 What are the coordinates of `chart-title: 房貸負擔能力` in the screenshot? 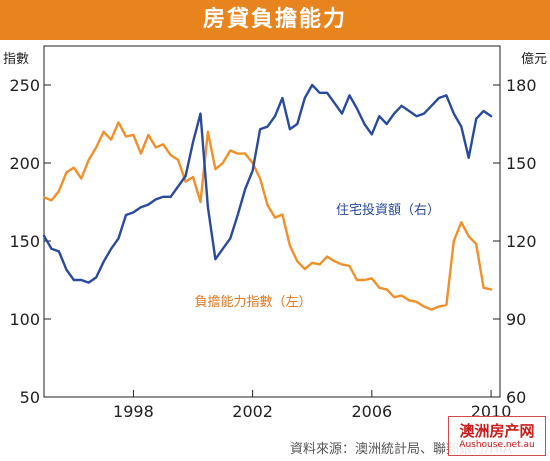 It's located at (274, 19).